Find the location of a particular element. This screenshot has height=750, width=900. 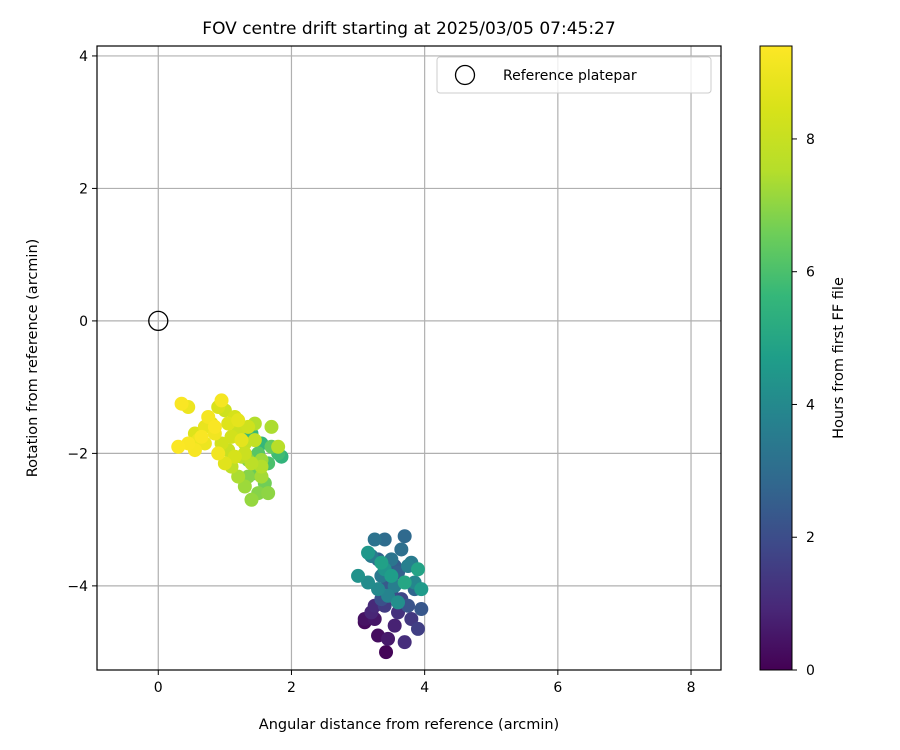

x-tick-label: 6 is located at coordinates (557, 688).